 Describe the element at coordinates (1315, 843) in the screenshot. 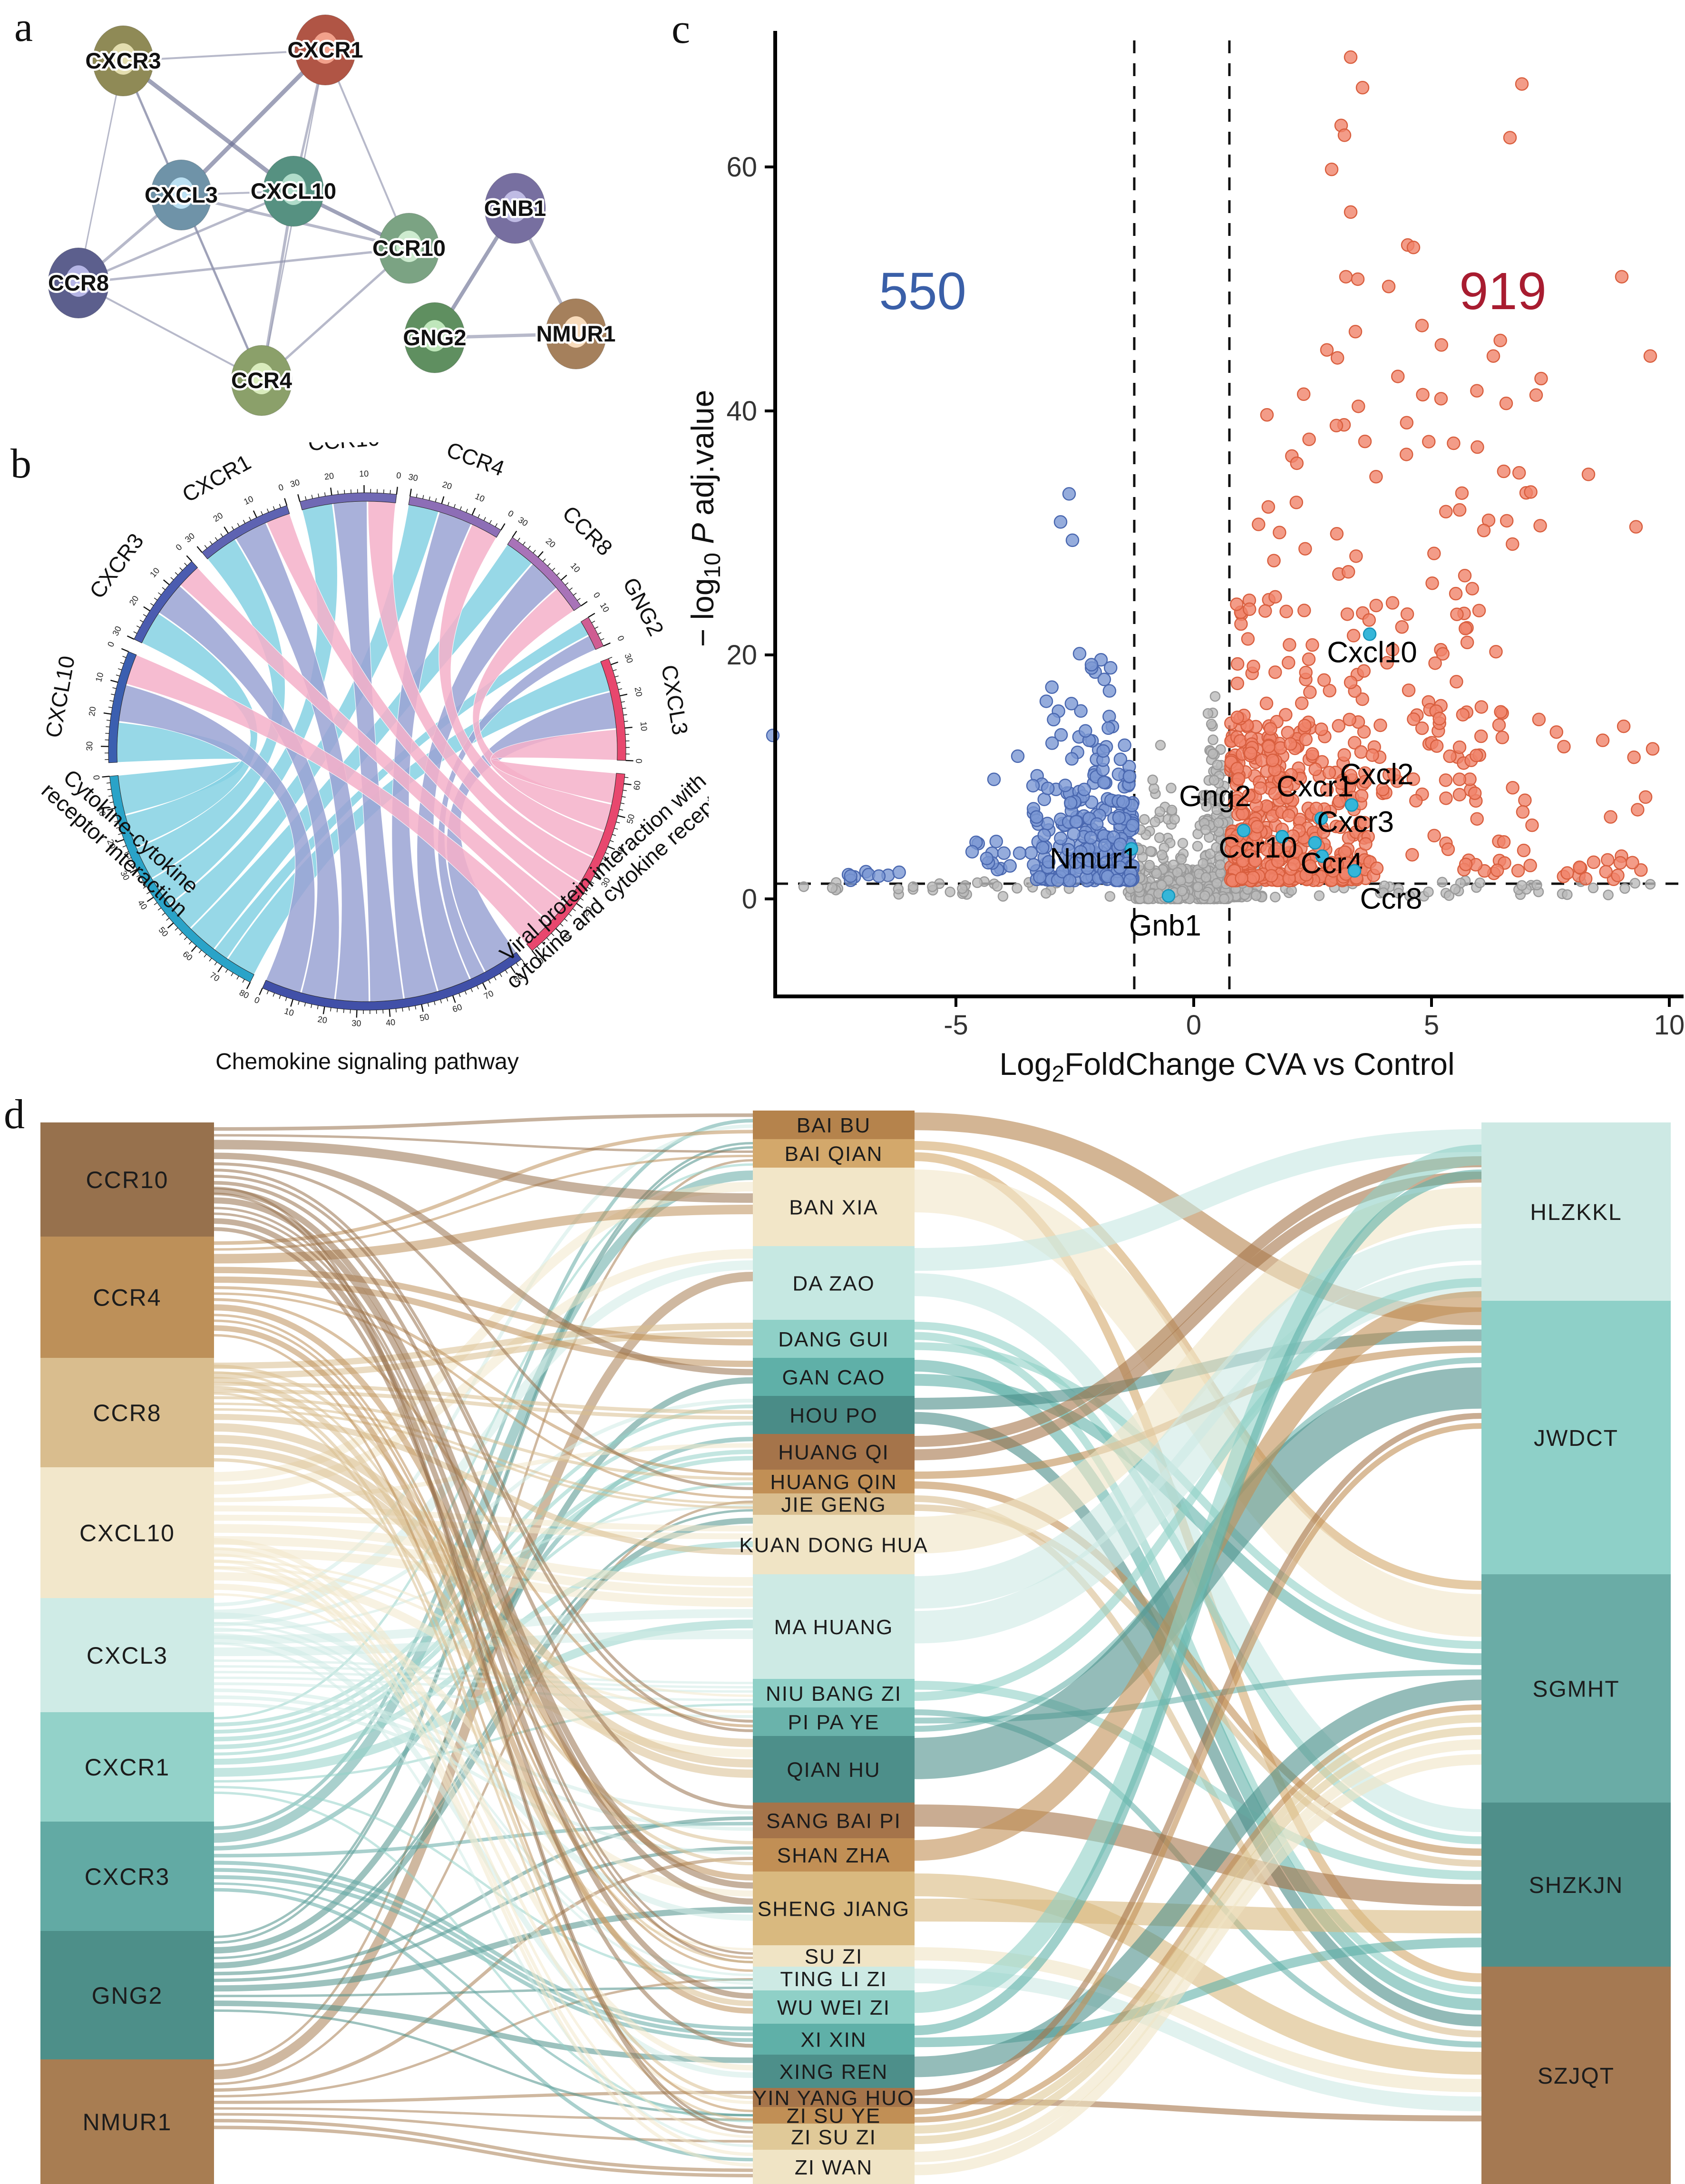

I see `volcano-gene-point` at that location.